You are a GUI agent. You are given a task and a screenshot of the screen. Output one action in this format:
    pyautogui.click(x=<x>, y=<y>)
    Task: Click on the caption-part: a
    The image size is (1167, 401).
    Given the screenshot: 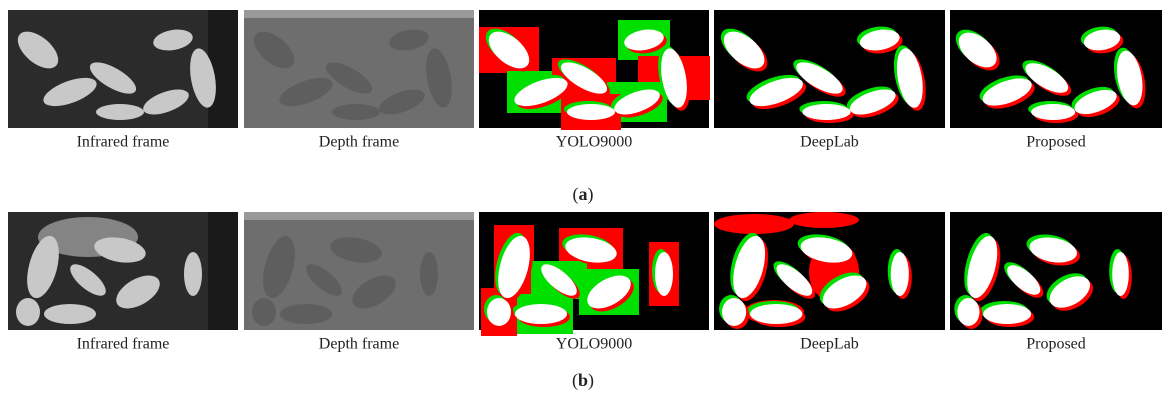 What is the action you would take?
    pyautogui.click(x=583, y=194)
    